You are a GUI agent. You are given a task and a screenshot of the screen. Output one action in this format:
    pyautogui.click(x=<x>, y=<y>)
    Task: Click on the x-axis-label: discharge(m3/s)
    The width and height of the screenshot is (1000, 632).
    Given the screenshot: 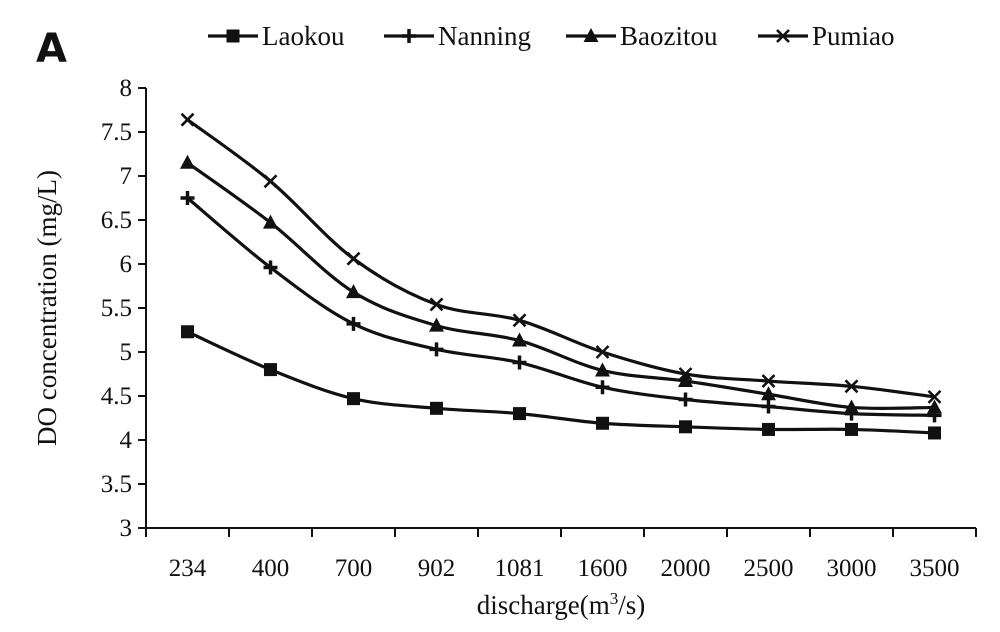 What is the action you would take?
    pyautogui.click(x=561, y=604)
    